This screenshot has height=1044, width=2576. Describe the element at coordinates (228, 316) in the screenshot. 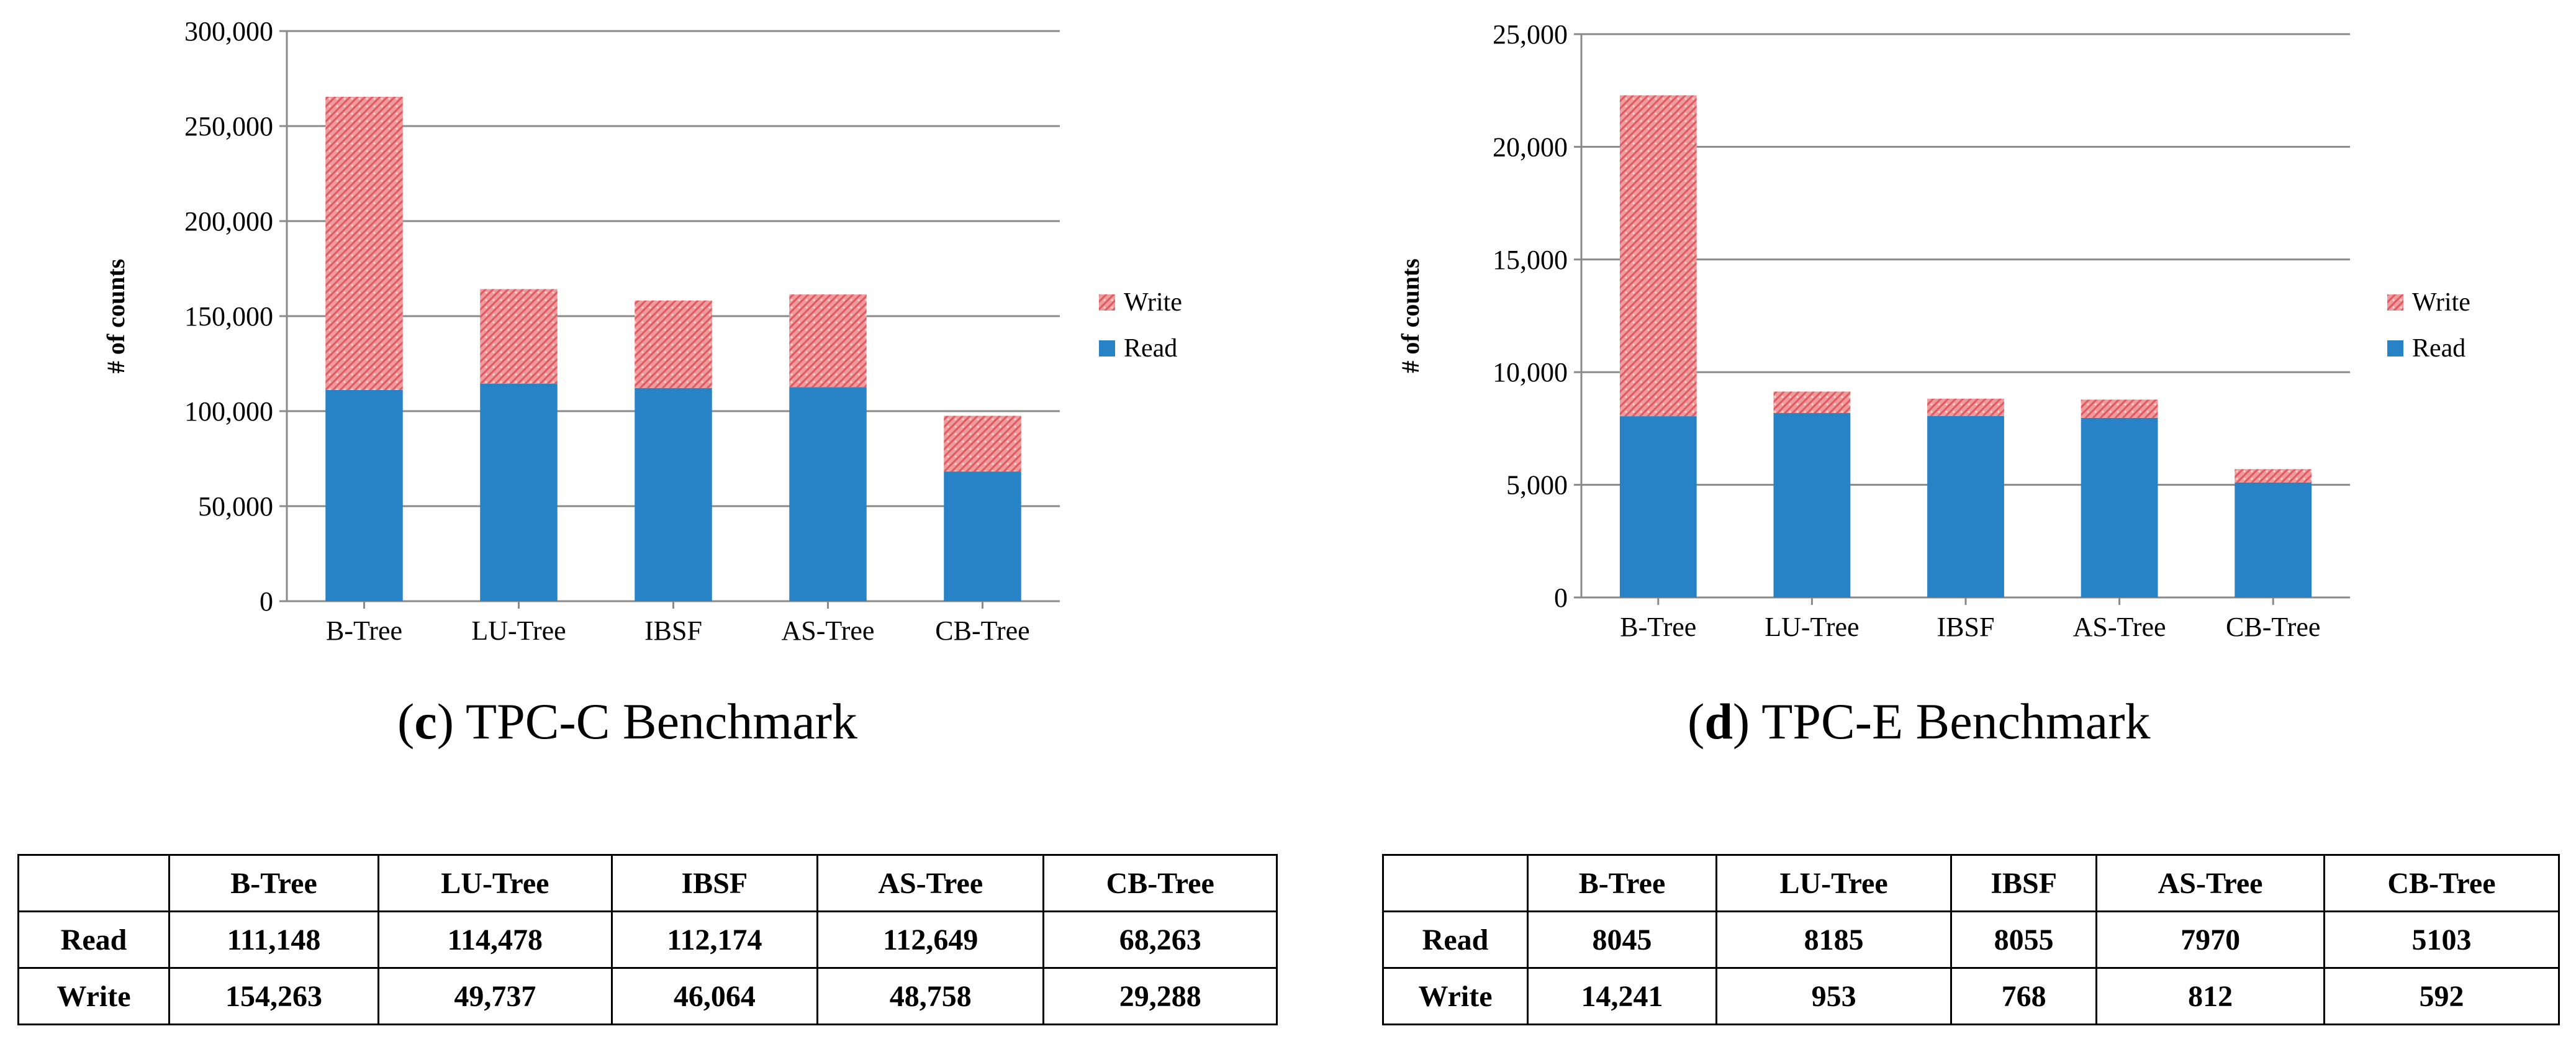

I see `y-tick-label: 150,000` at that location.